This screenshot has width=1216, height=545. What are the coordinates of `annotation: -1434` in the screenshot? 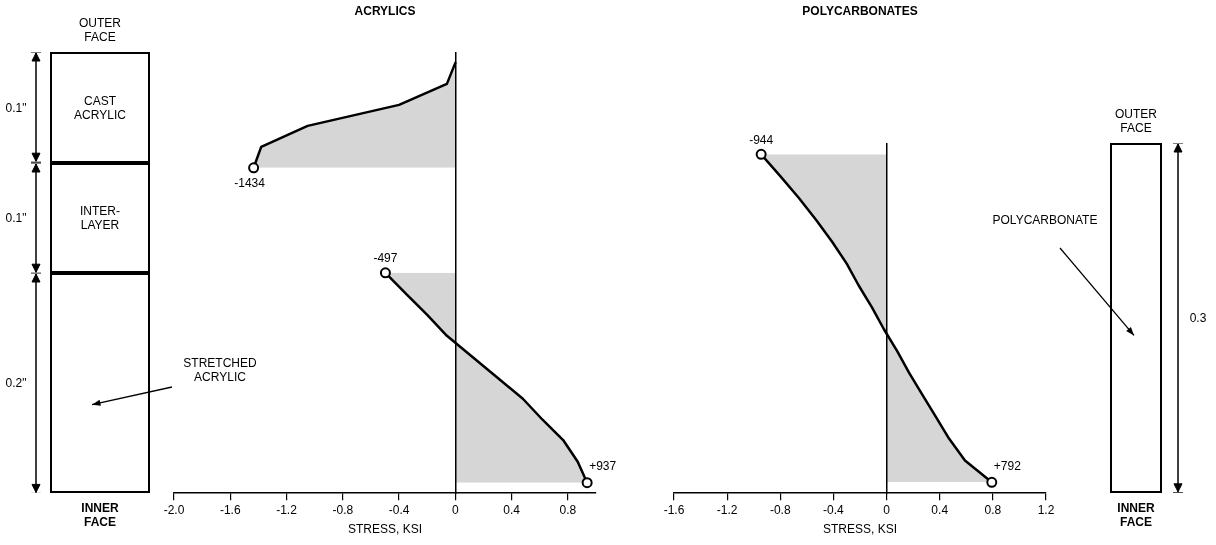 It's located at (250, 183).